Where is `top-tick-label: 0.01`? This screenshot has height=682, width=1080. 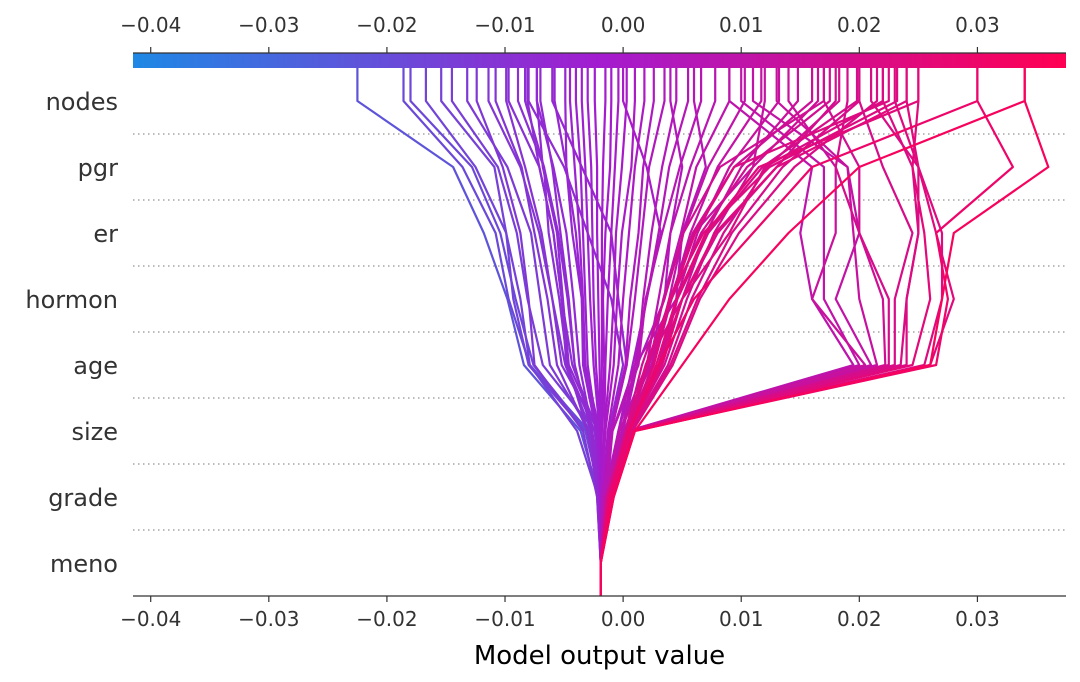 top-tick-label: 0.01 is located at coordinates (741, 25).